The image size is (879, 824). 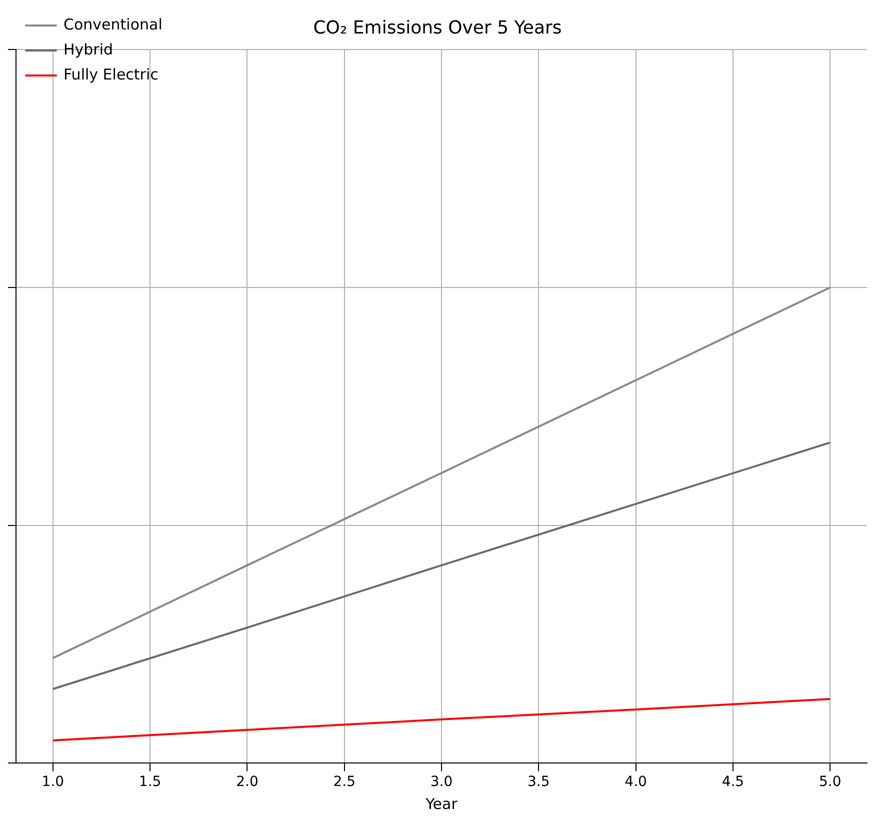 I want to click on chart-title: CO₂ Emissions Over 5 Years, so click(x=437, y=27).